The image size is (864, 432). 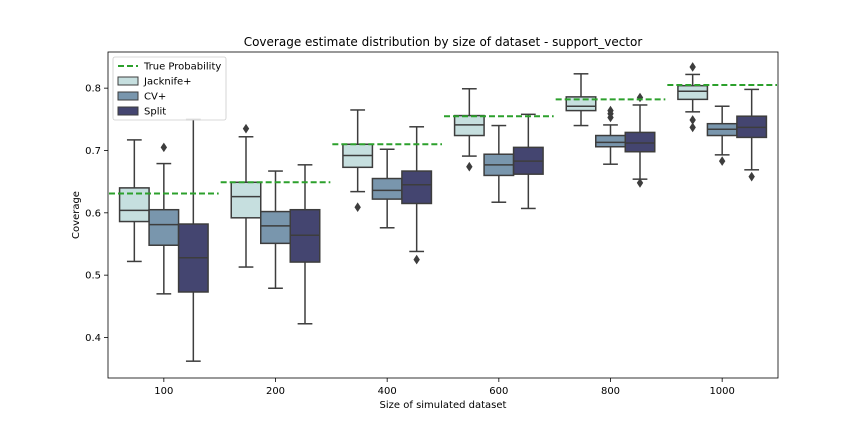 What do you see at coordinates (469, 130) in the screenshot?
I see `box-jacknife--600` at bounding box center [469, 130].